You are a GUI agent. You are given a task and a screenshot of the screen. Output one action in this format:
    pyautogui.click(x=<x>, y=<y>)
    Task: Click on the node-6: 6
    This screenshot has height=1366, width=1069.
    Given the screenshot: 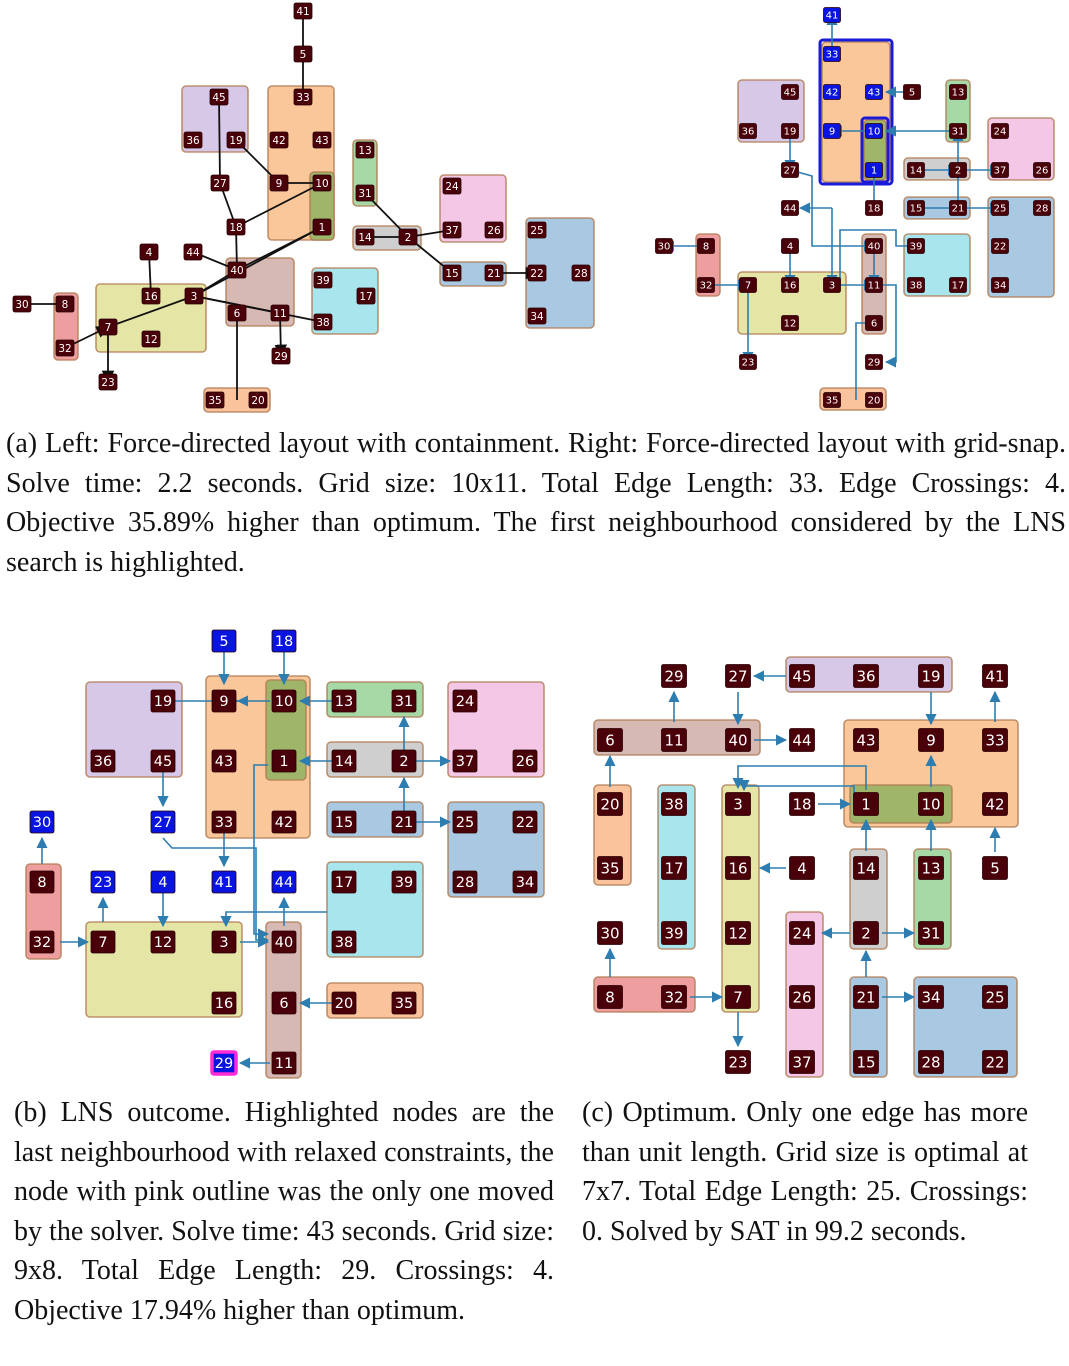 What is the action you would take?
    pyautogui.click(x=284, y=1003)
    